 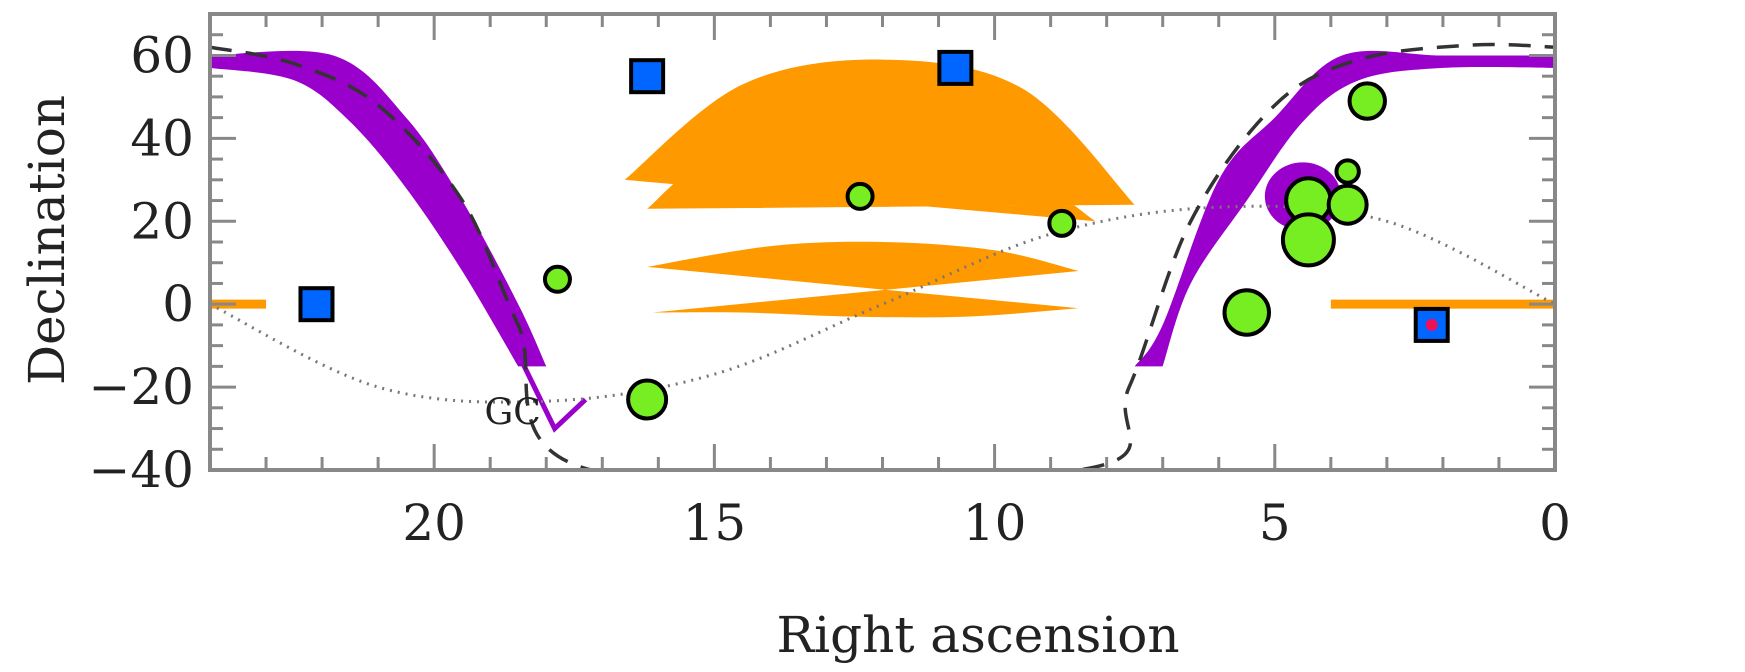 I want to click on x-tick-label: 5, so click(x=1275, y=523).